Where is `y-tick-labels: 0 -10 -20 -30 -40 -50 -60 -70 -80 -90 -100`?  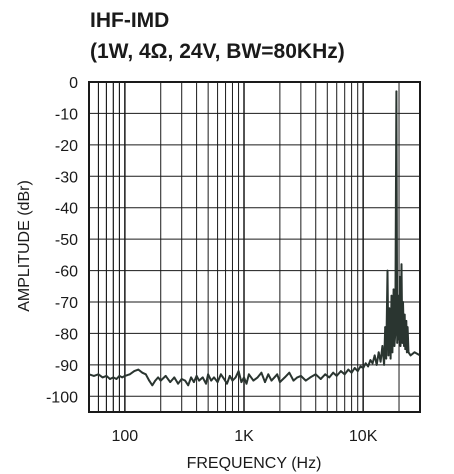
y-tick-labels: 0 -10 -20 -30 -40 -50 -60 -70 -80 -90 -100 is located at coordinates (62, 240).